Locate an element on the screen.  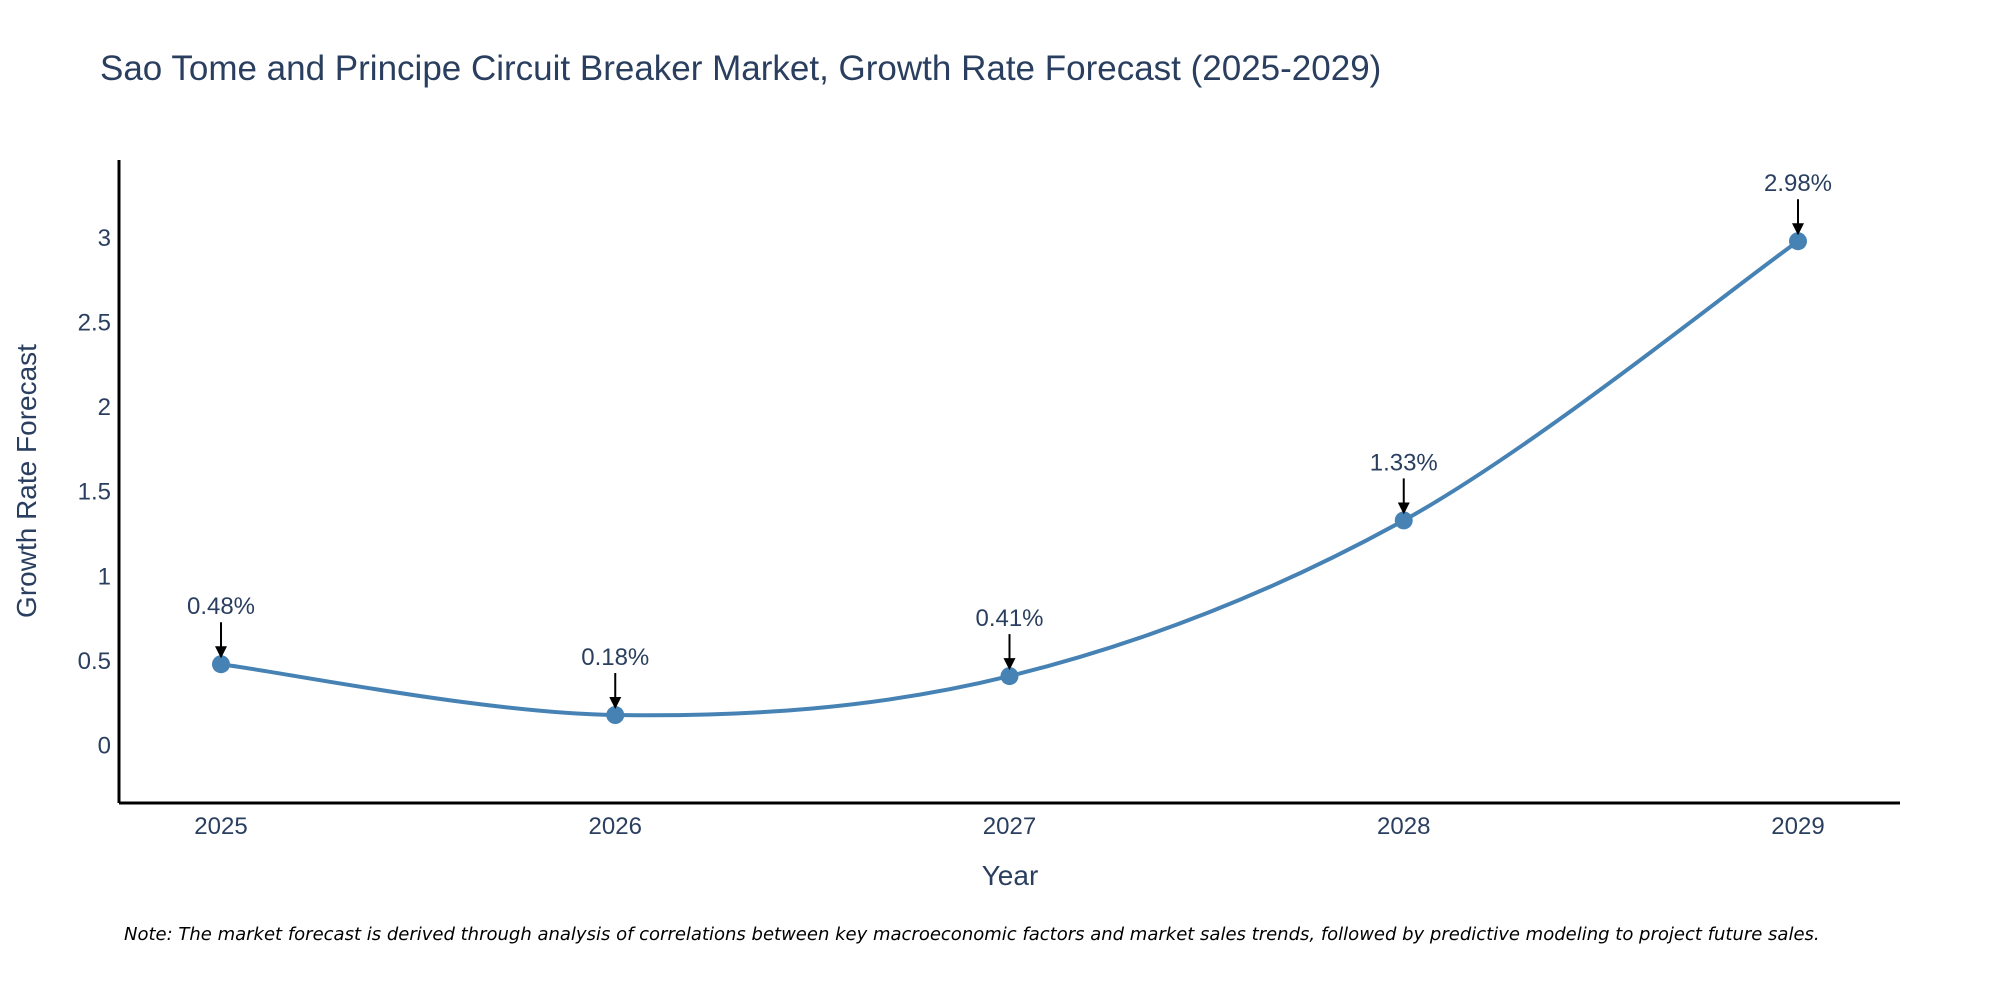
y-tick-label: 2.5 is located at coordinates (94, 322).